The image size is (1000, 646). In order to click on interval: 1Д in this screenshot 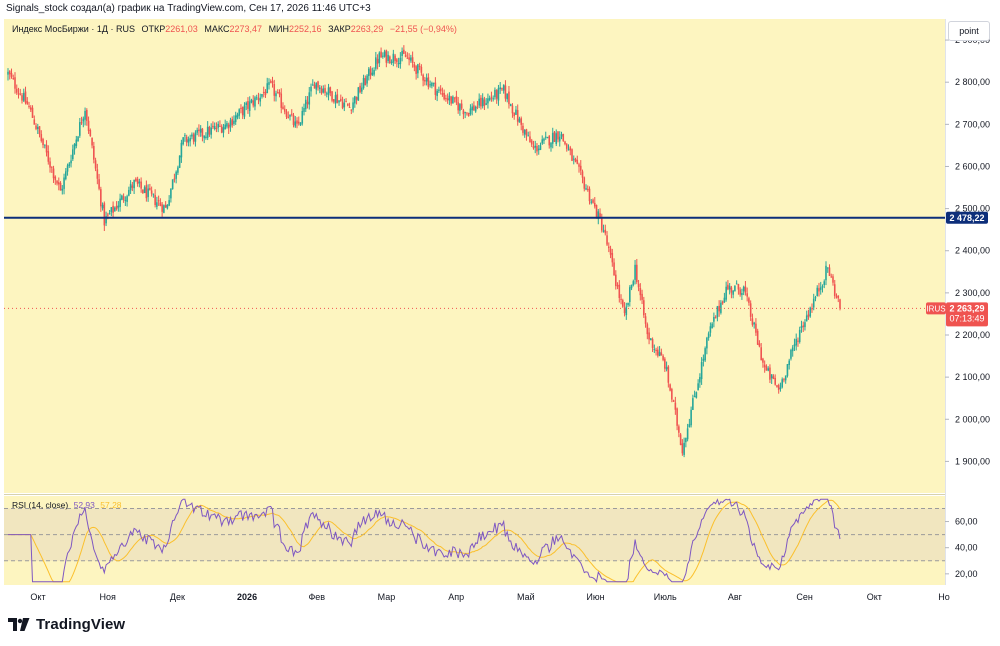, I will do `click(102, 29)`.